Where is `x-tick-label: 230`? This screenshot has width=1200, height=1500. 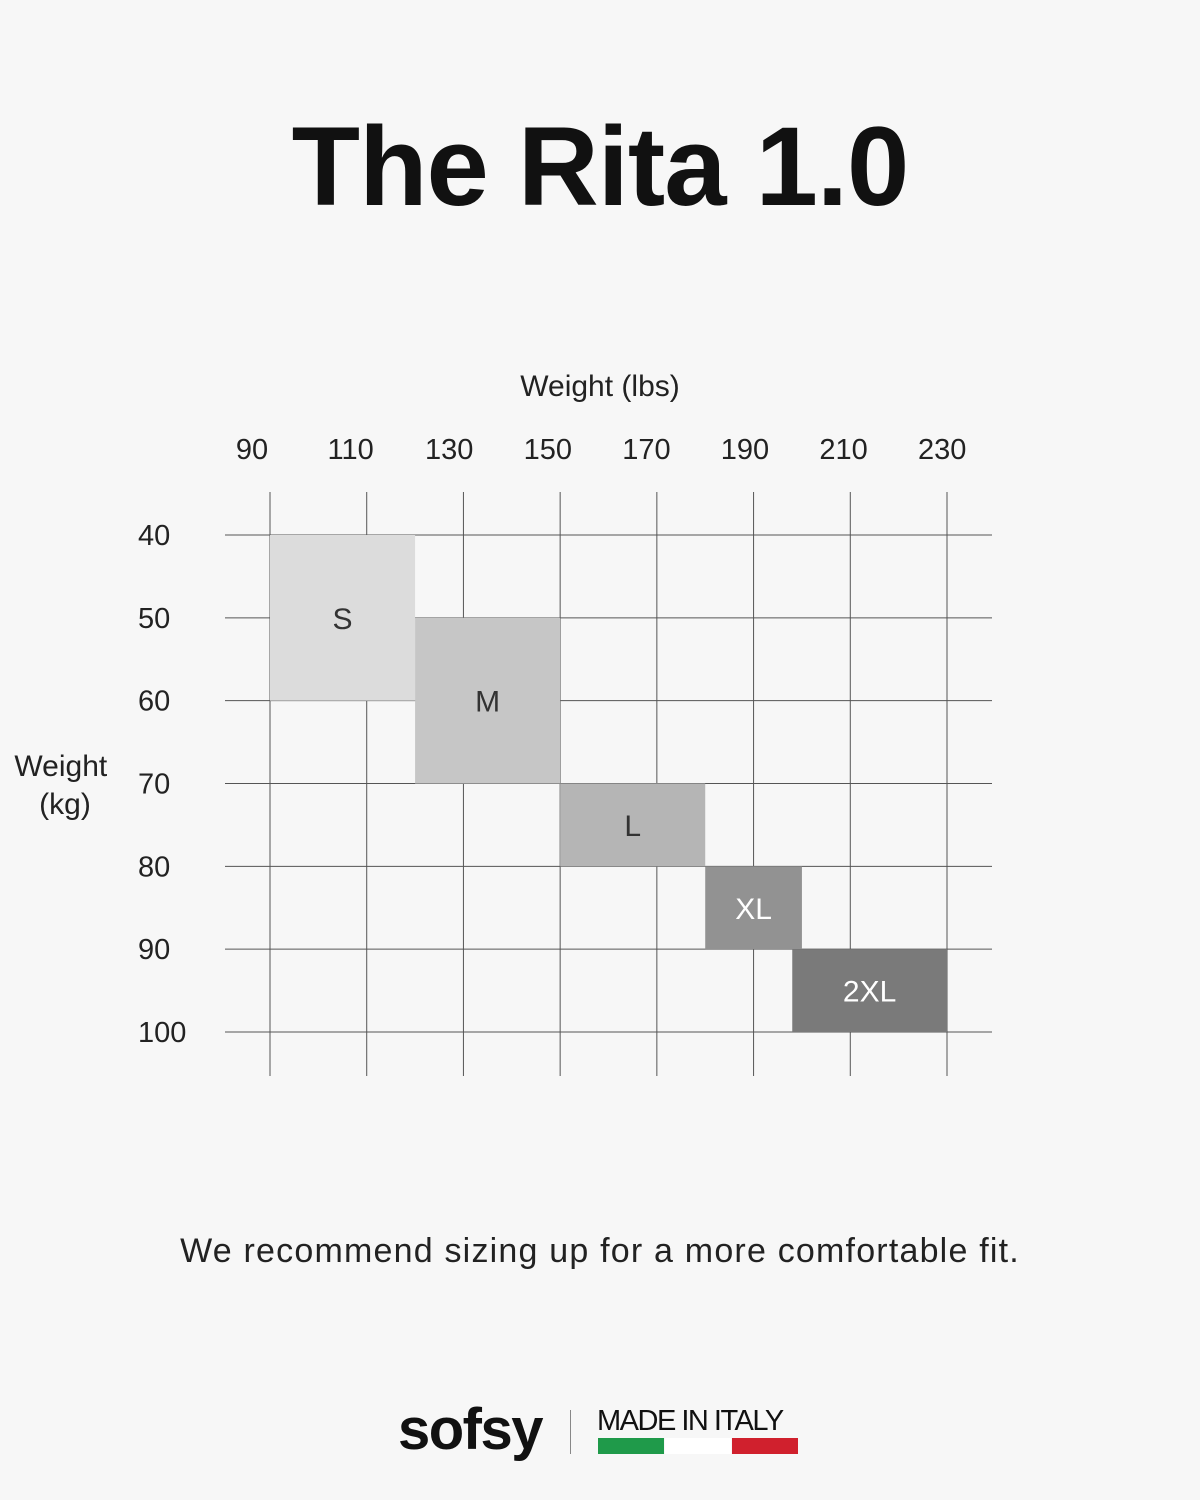 x-tick-label: 230 is located at coordinates (942, 450).